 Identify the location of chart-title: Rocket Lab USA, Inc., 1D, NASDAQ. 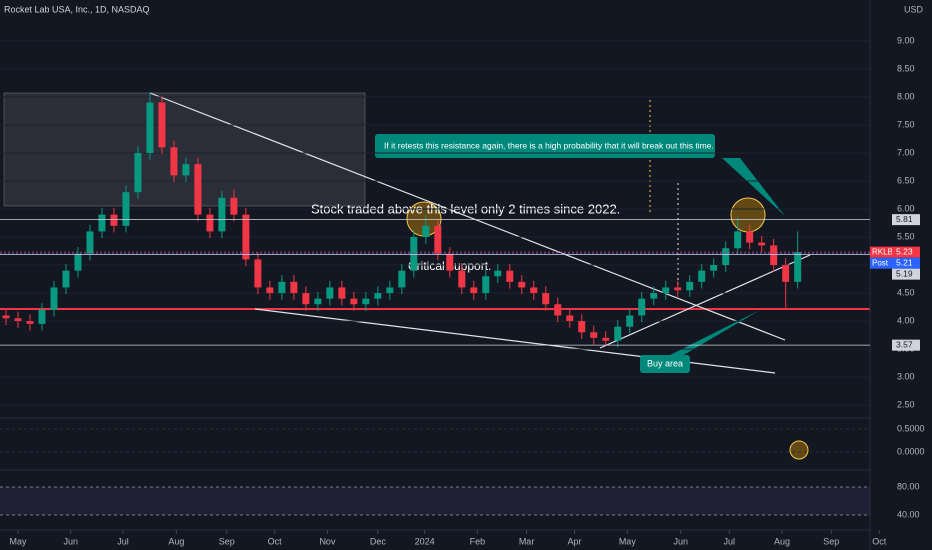
(77, 9).